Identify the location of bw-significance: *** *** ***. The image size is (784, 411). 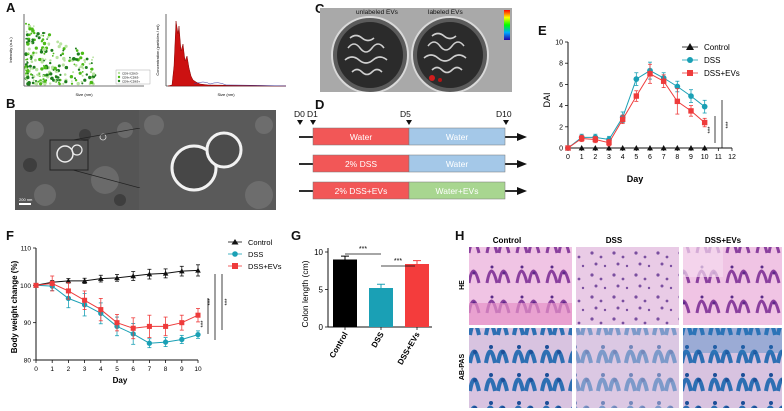
(216, 307).